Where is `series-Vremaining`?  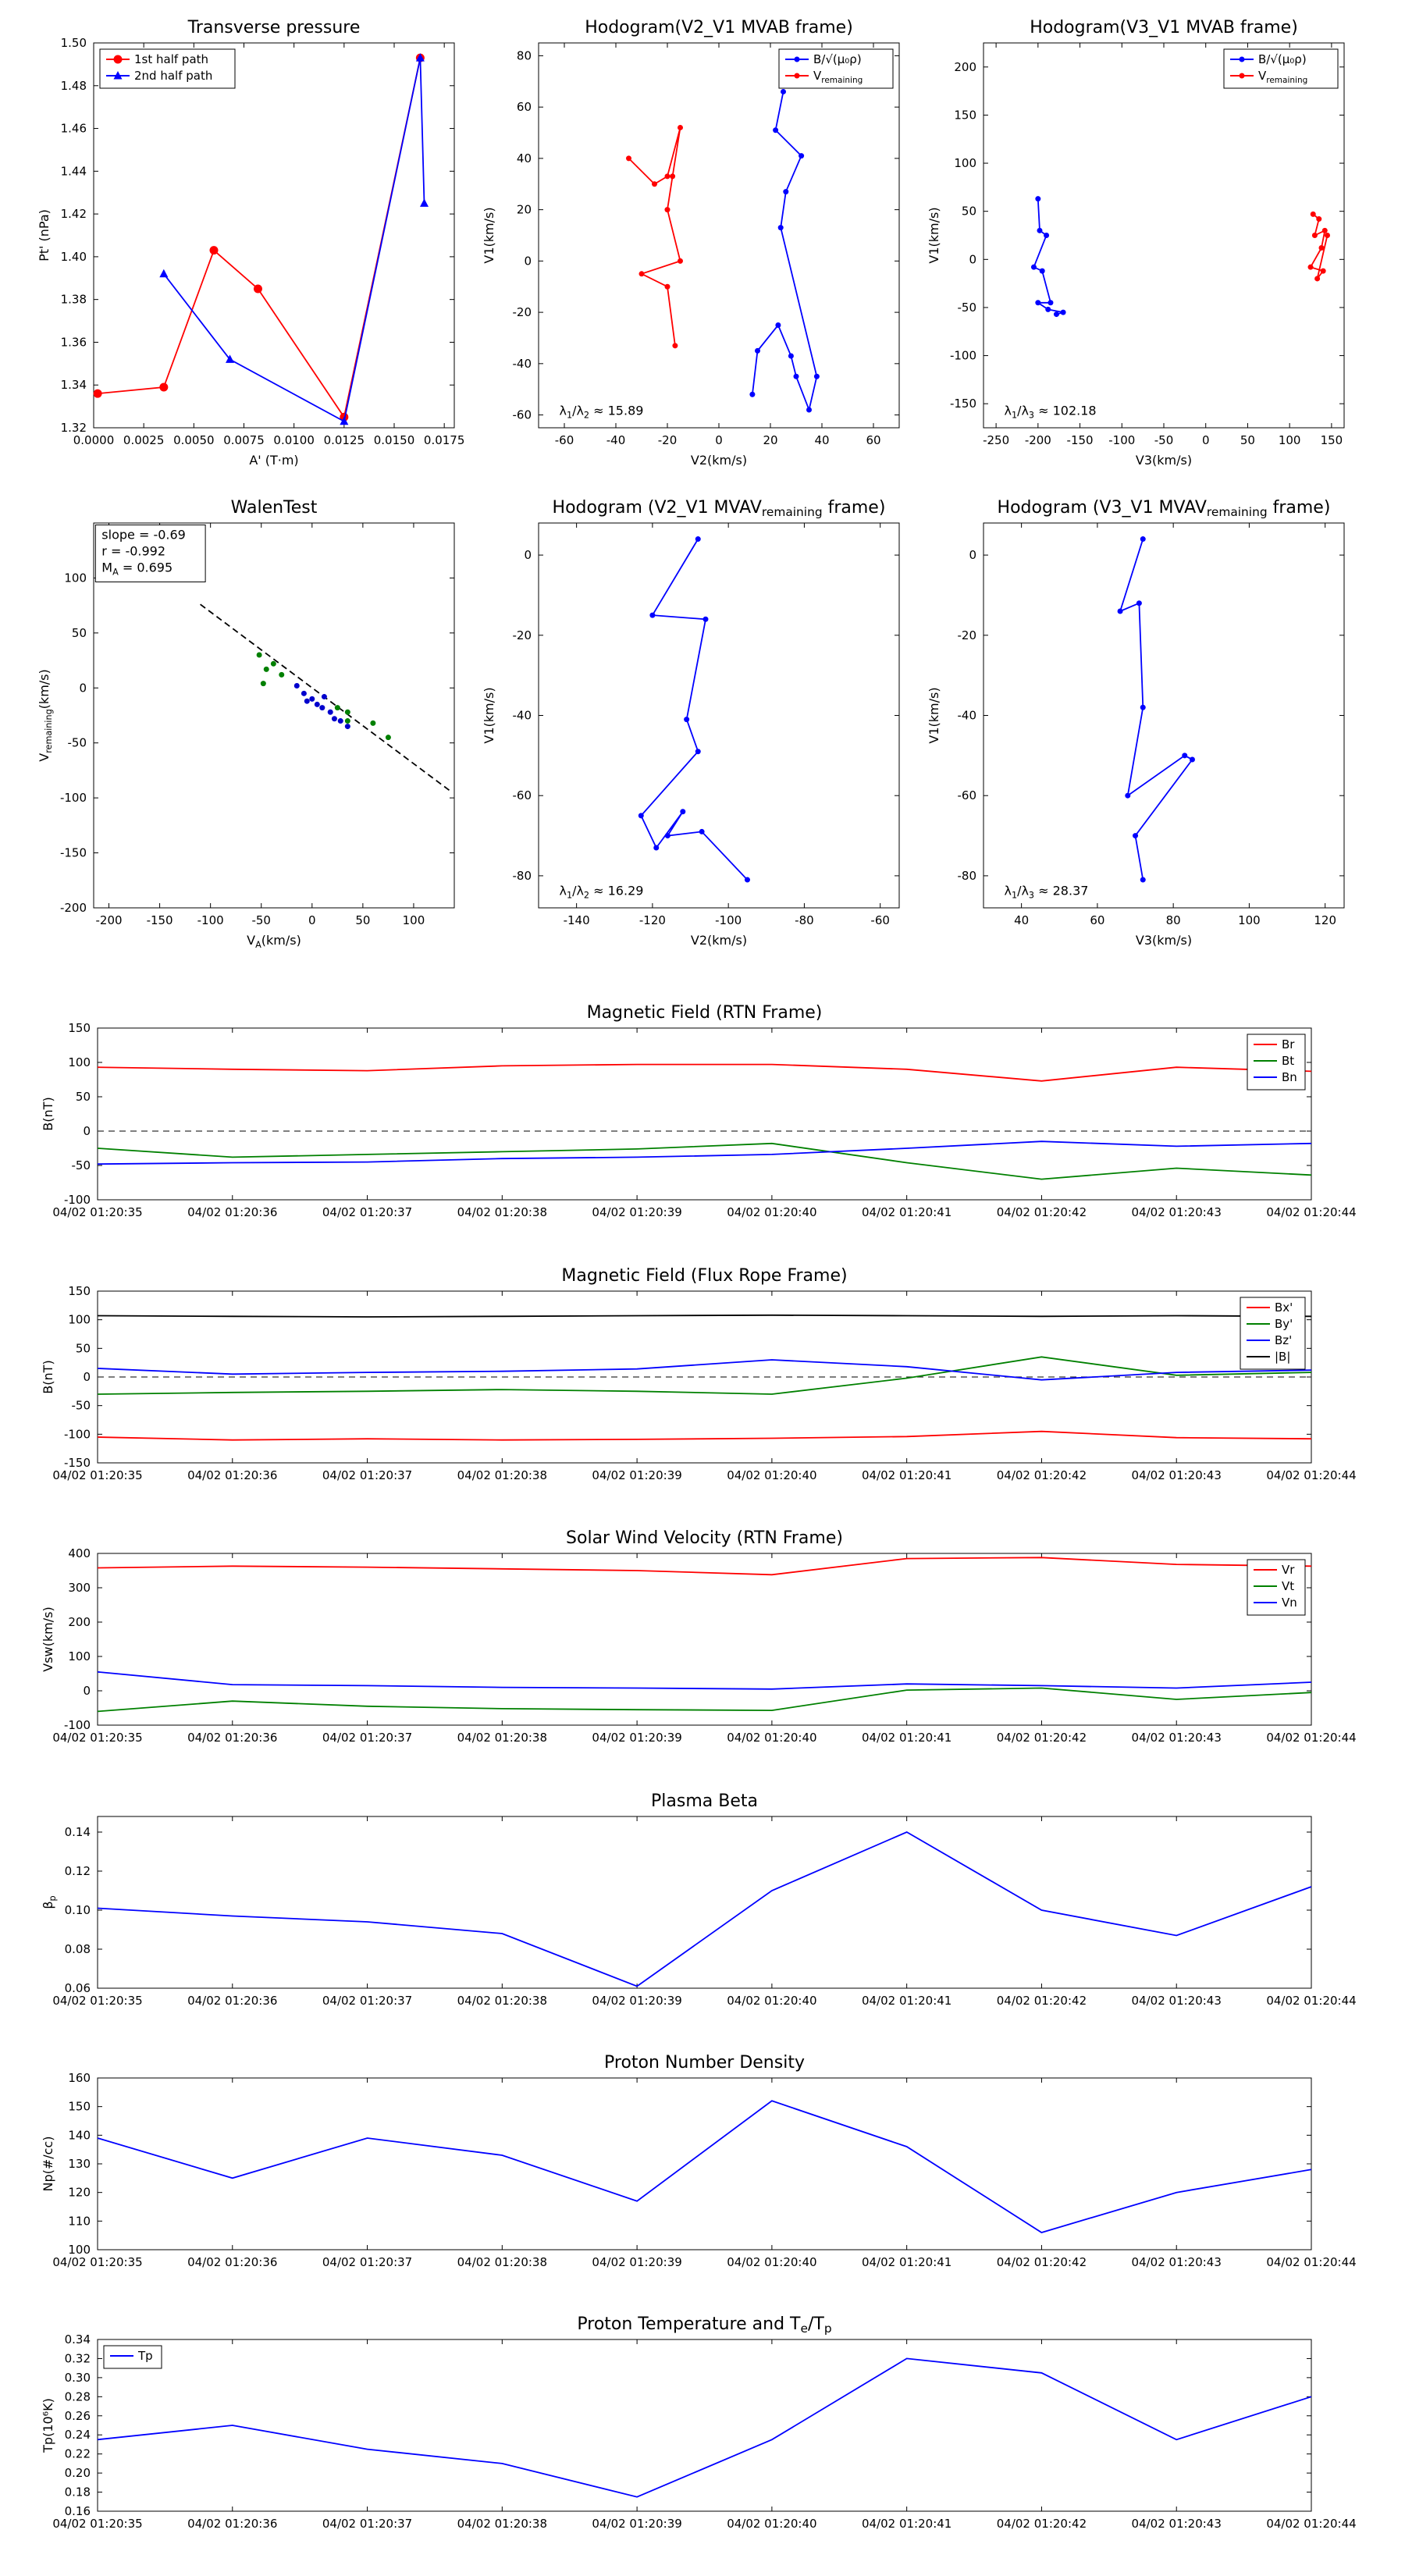
series-Vremaining is located at coordinates (654, 236).